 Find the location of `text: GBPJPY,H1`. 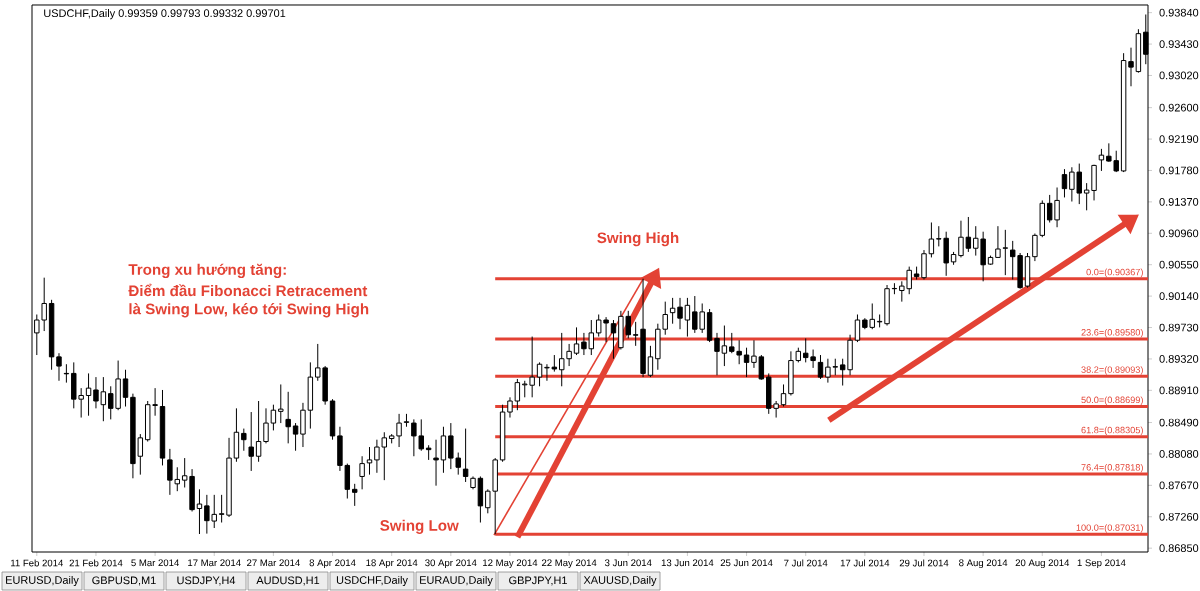

text: GBPJPY,H1 is located at coordinates (538, 581).